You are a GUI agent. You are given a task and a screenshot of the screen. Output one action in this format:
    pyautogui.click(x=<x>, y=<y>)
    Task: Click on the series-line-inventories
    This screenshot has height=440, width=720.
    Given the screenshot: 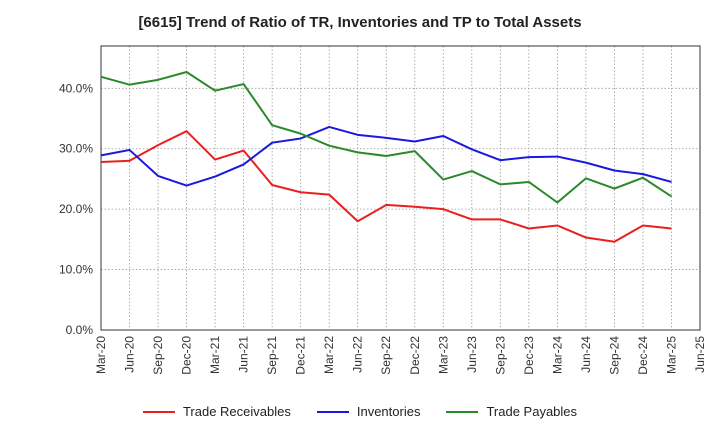 What is the action you would take?
    pyautogui.click(x=386, y=156)
    